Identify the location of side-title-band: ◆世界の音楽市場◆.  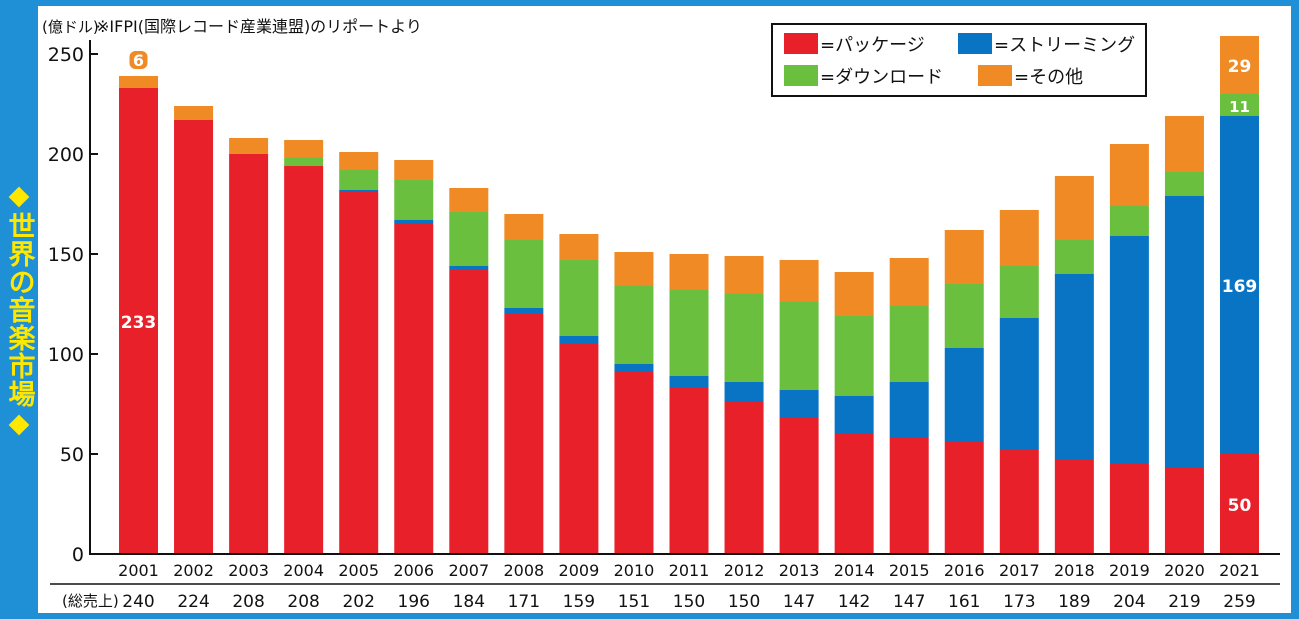
(19, 309).